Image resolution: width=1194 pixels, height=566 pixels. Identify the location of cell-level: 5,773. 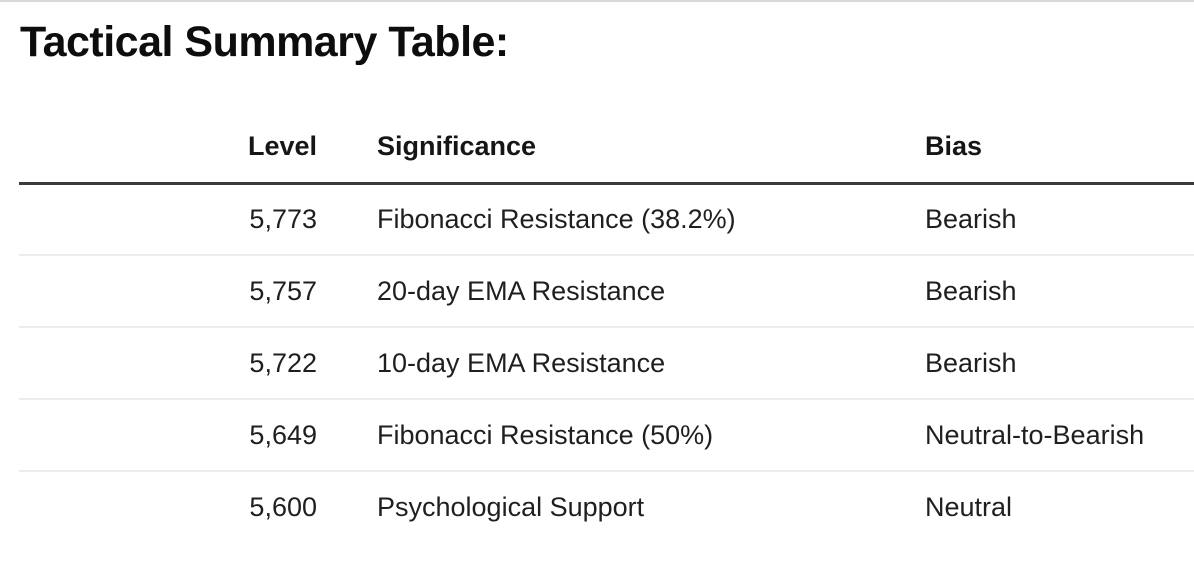
(283, 218).